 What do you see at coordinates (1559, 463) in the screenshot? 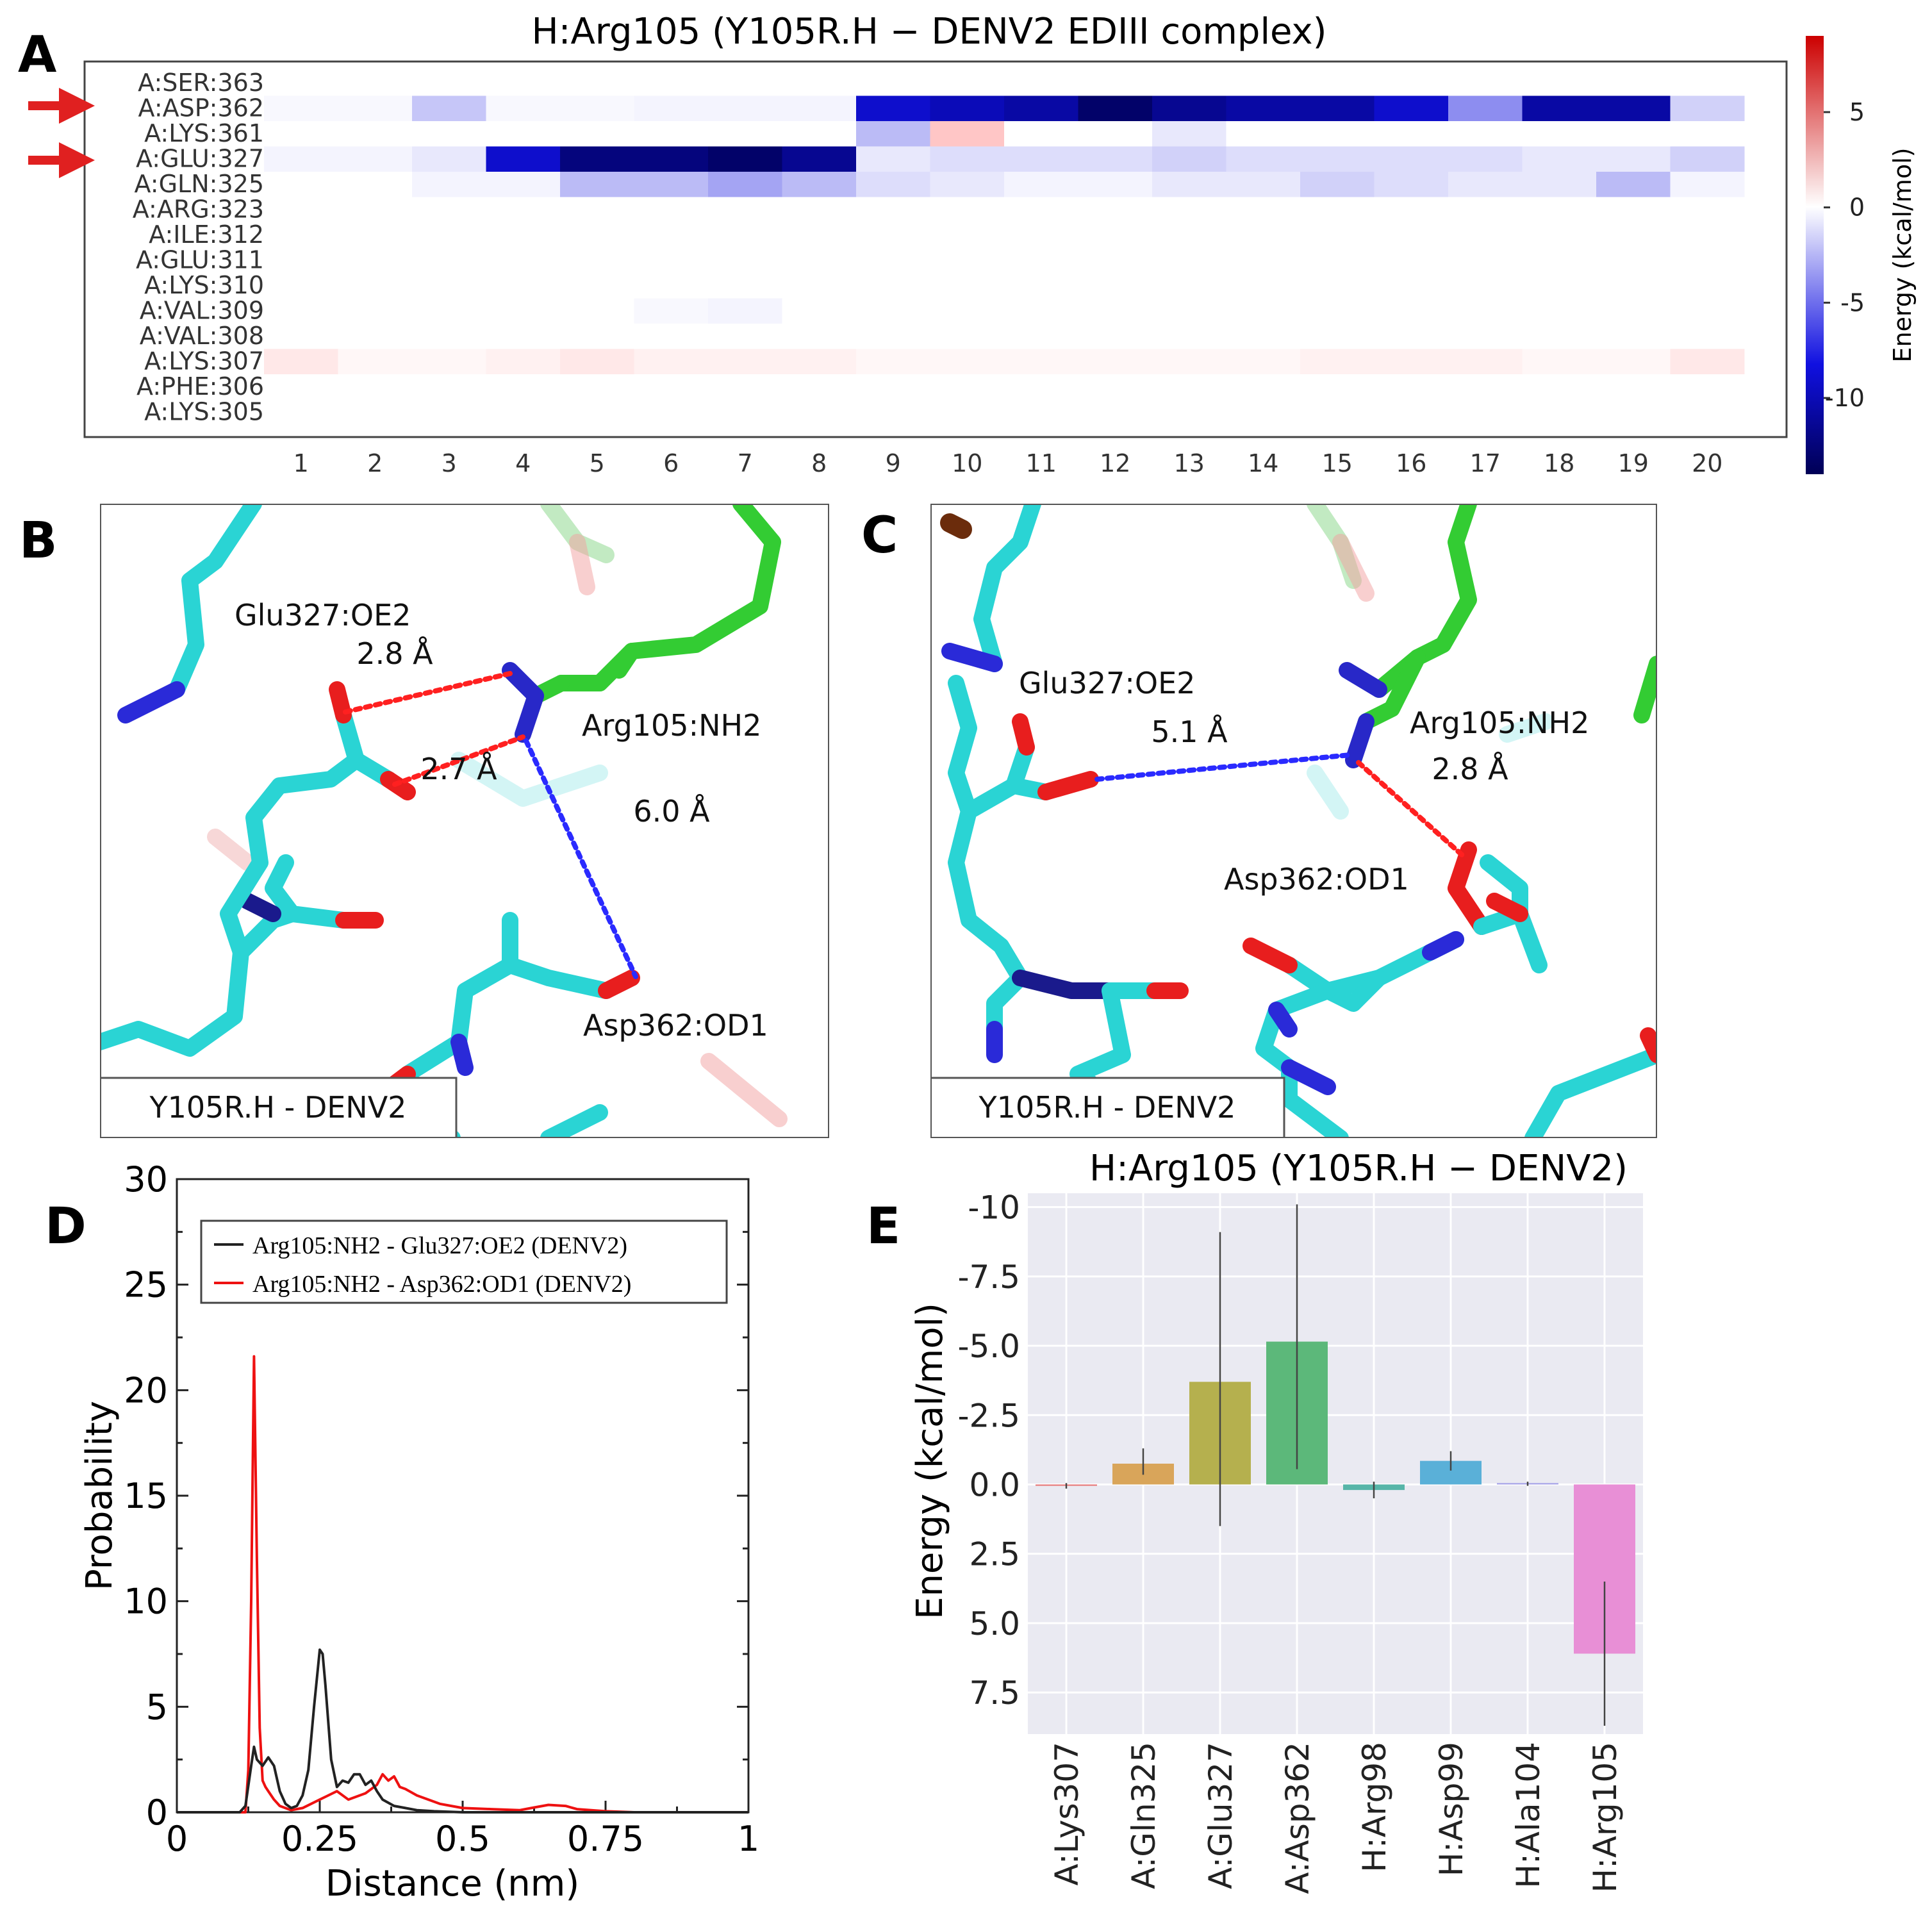
I see `heatmap-column-label: 18` at bounding box center [1559, 463].